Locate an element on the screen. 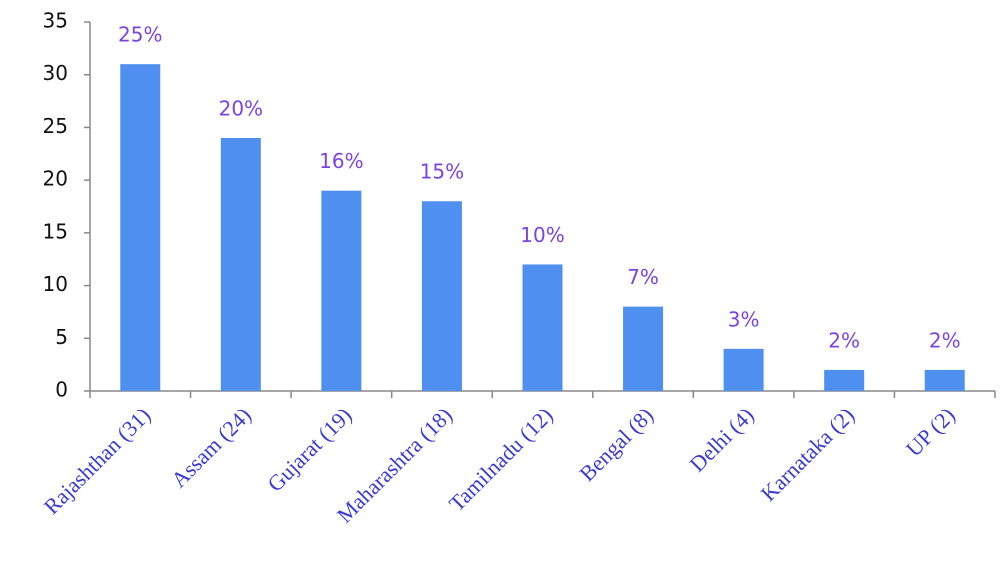  y-tick-label: 5 is located at coordinates (61, 337).